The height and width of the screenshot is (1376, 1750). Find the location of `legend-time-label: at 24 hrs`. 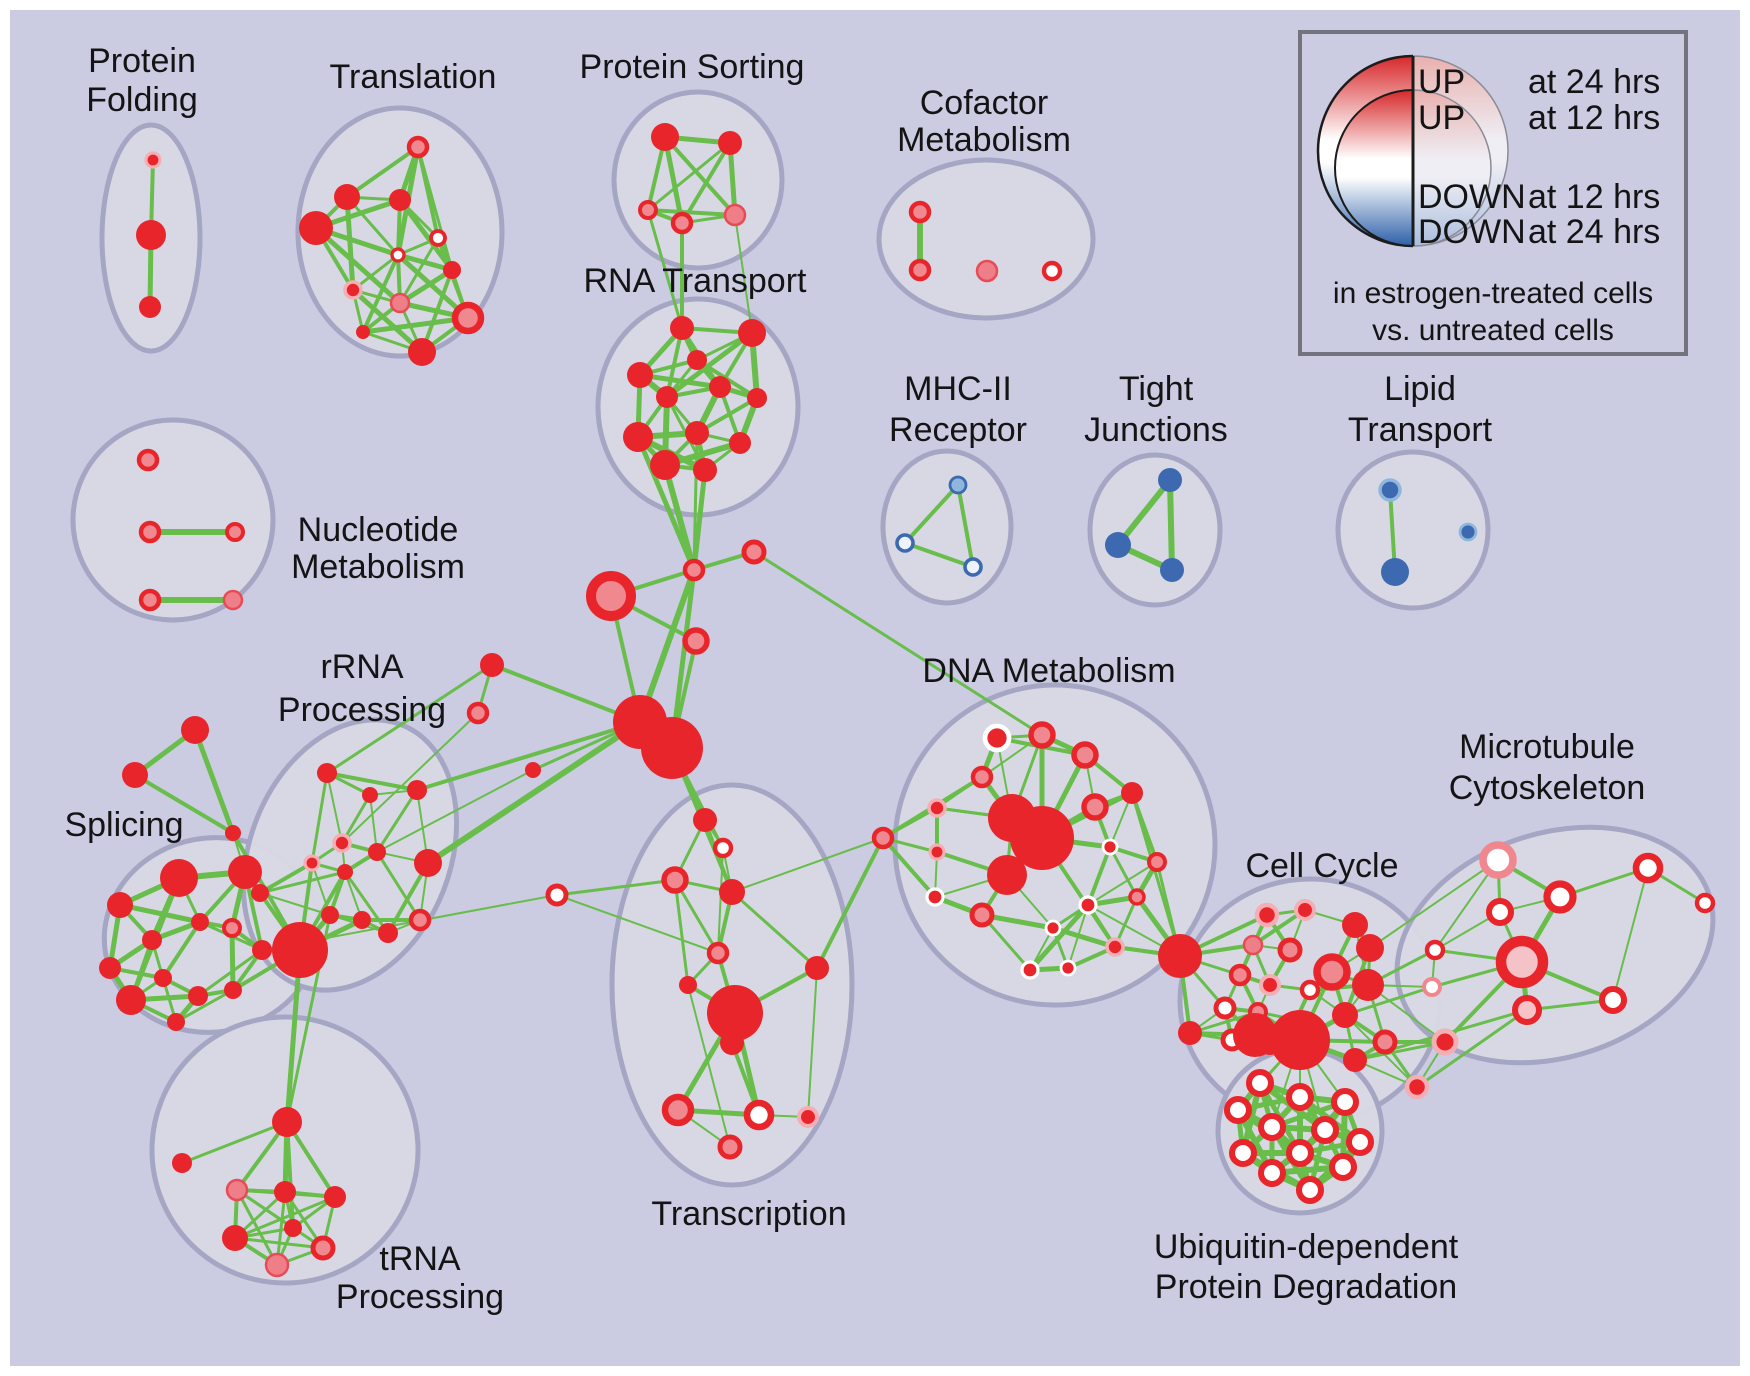

legend-time-label: at 24 hrs is located at coordinates (1594, 232).